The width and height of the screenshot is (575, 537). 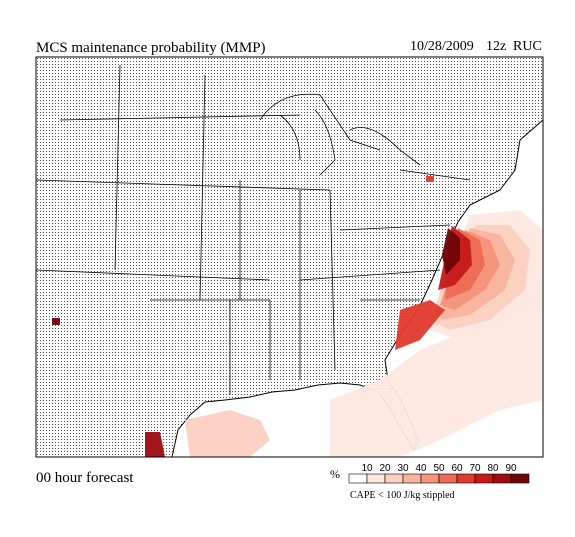 What do you see at coordinates (402, 495) in the screenshot?
I see `stipple-note: CAPE < 100 J/kg stippled` at bounding box center [402, 495].